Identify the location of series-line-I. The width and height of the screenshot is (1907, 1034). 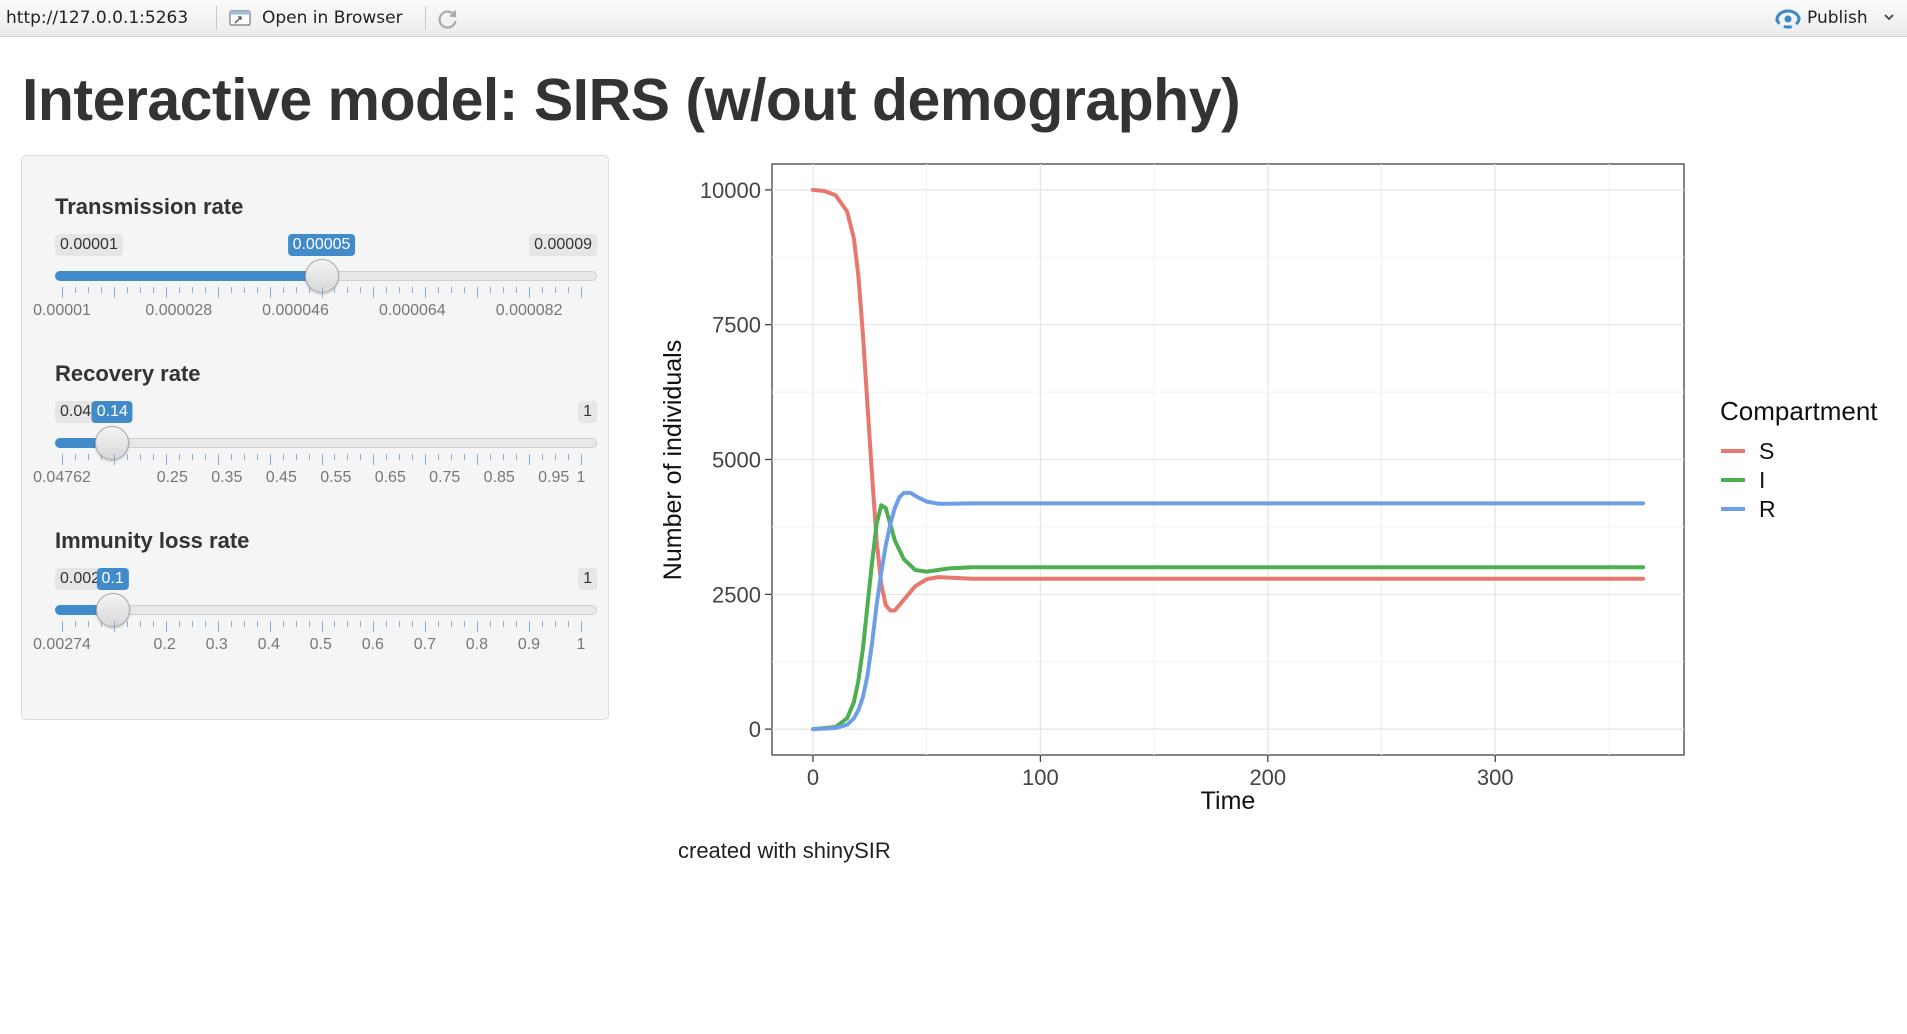
(1228, 617).